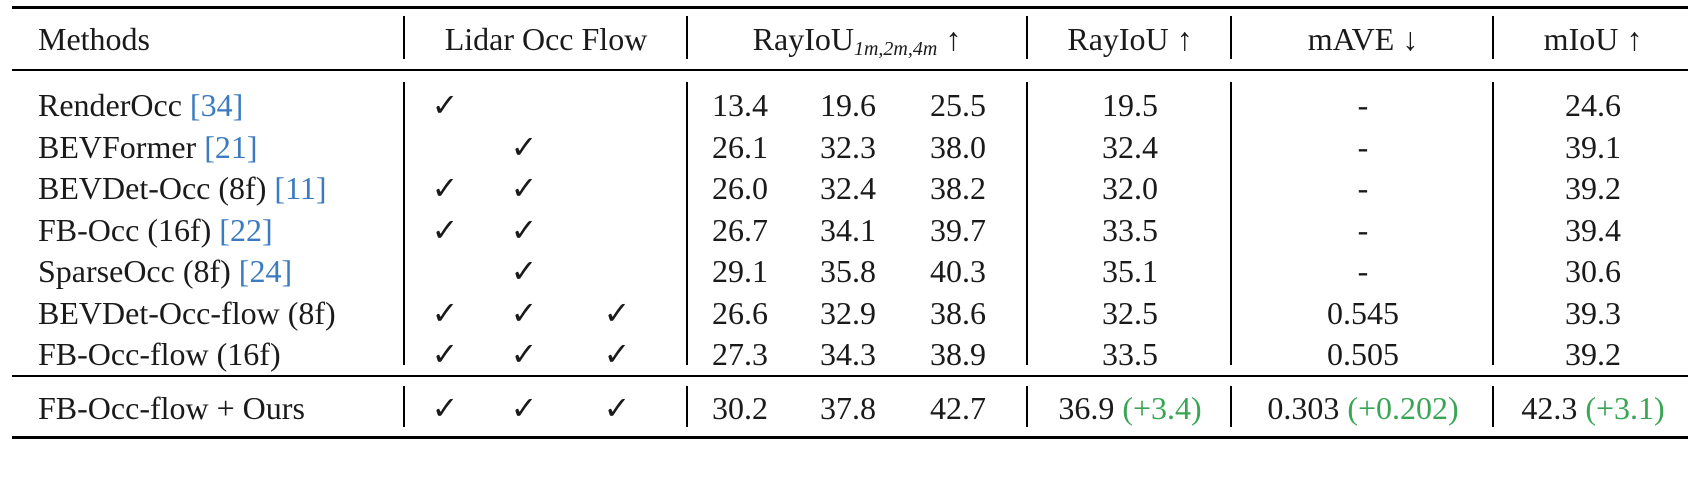  Describe the element at coordinates (740, 312) in the screenshot. I see `rayiou-1m: 26.6` at that location.